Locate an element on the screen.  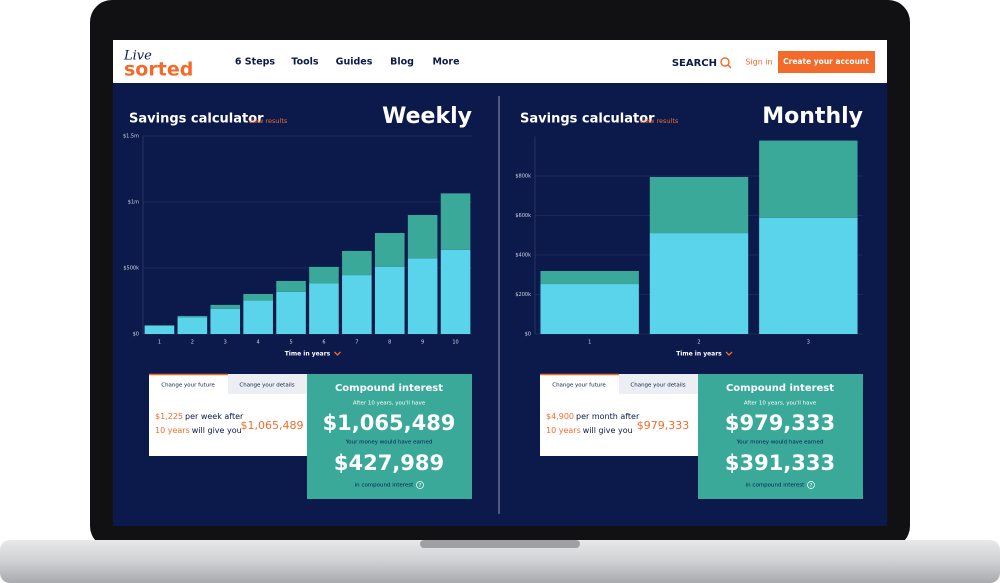
summary-line: $1,225 per week after is located at coordinates (199, 416).